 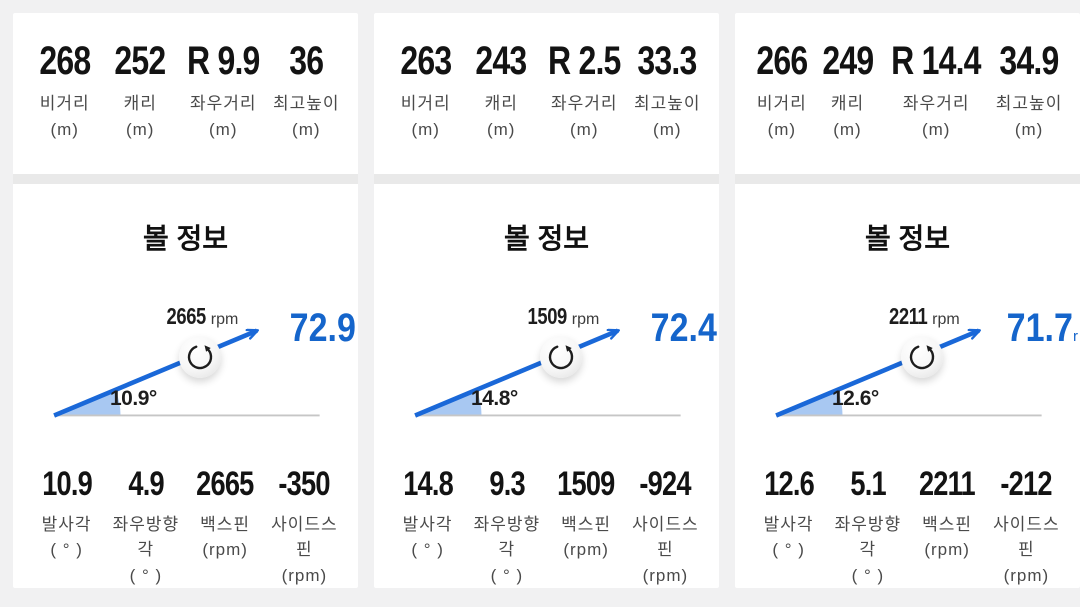 I want to click on ball-speed: 72.4, so click(x=678, y=328).